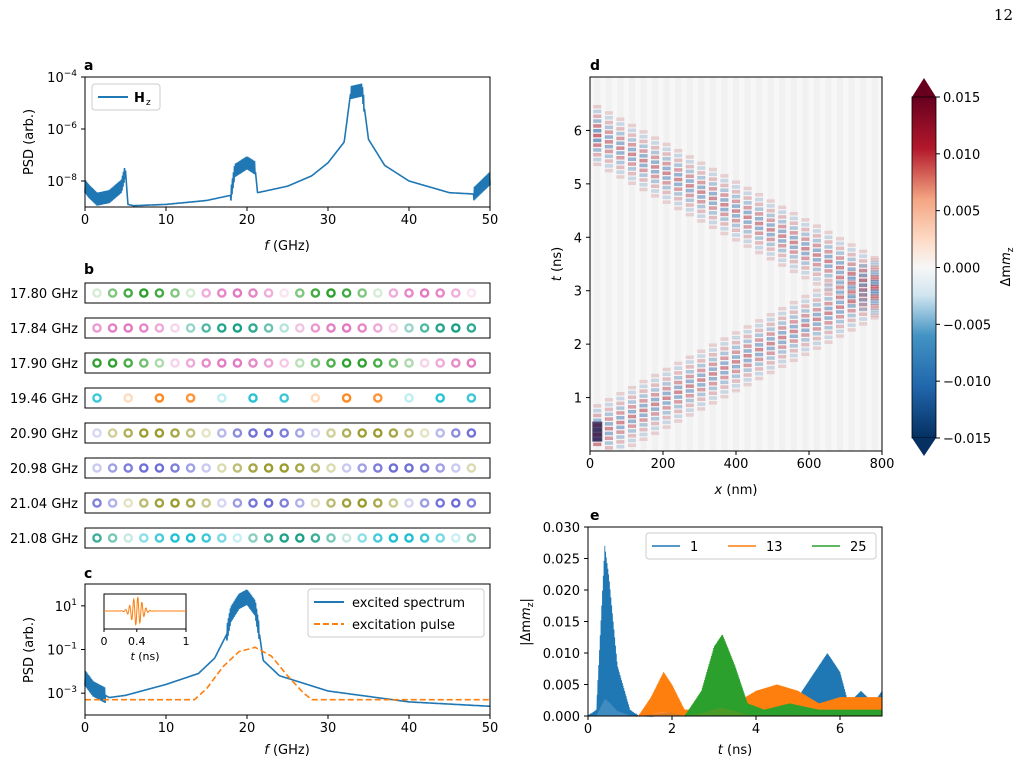 The height and width of the screenshot is (764, 1023). Describe the element at coordinates (145, 628) in the screenshot. I see `panel-c-inset: 0 0.4 1 t (ns)` at that location.